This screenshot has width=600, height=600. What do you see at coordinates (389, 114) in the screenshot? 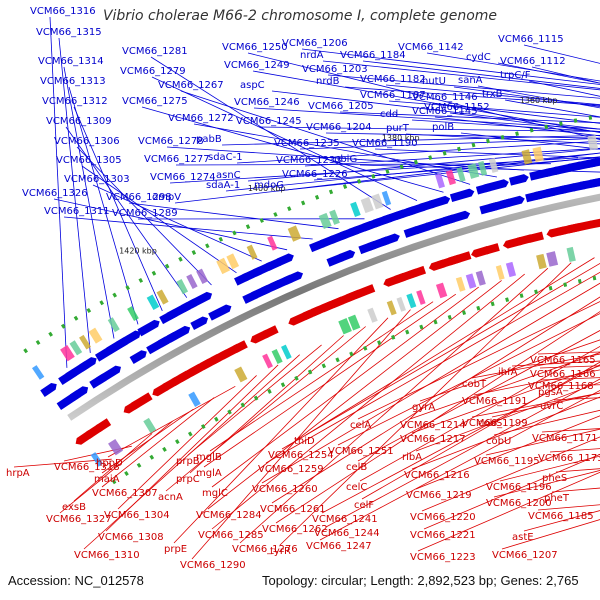
I see `forward-gene-label: cdd` at bounding box center [389, 114].